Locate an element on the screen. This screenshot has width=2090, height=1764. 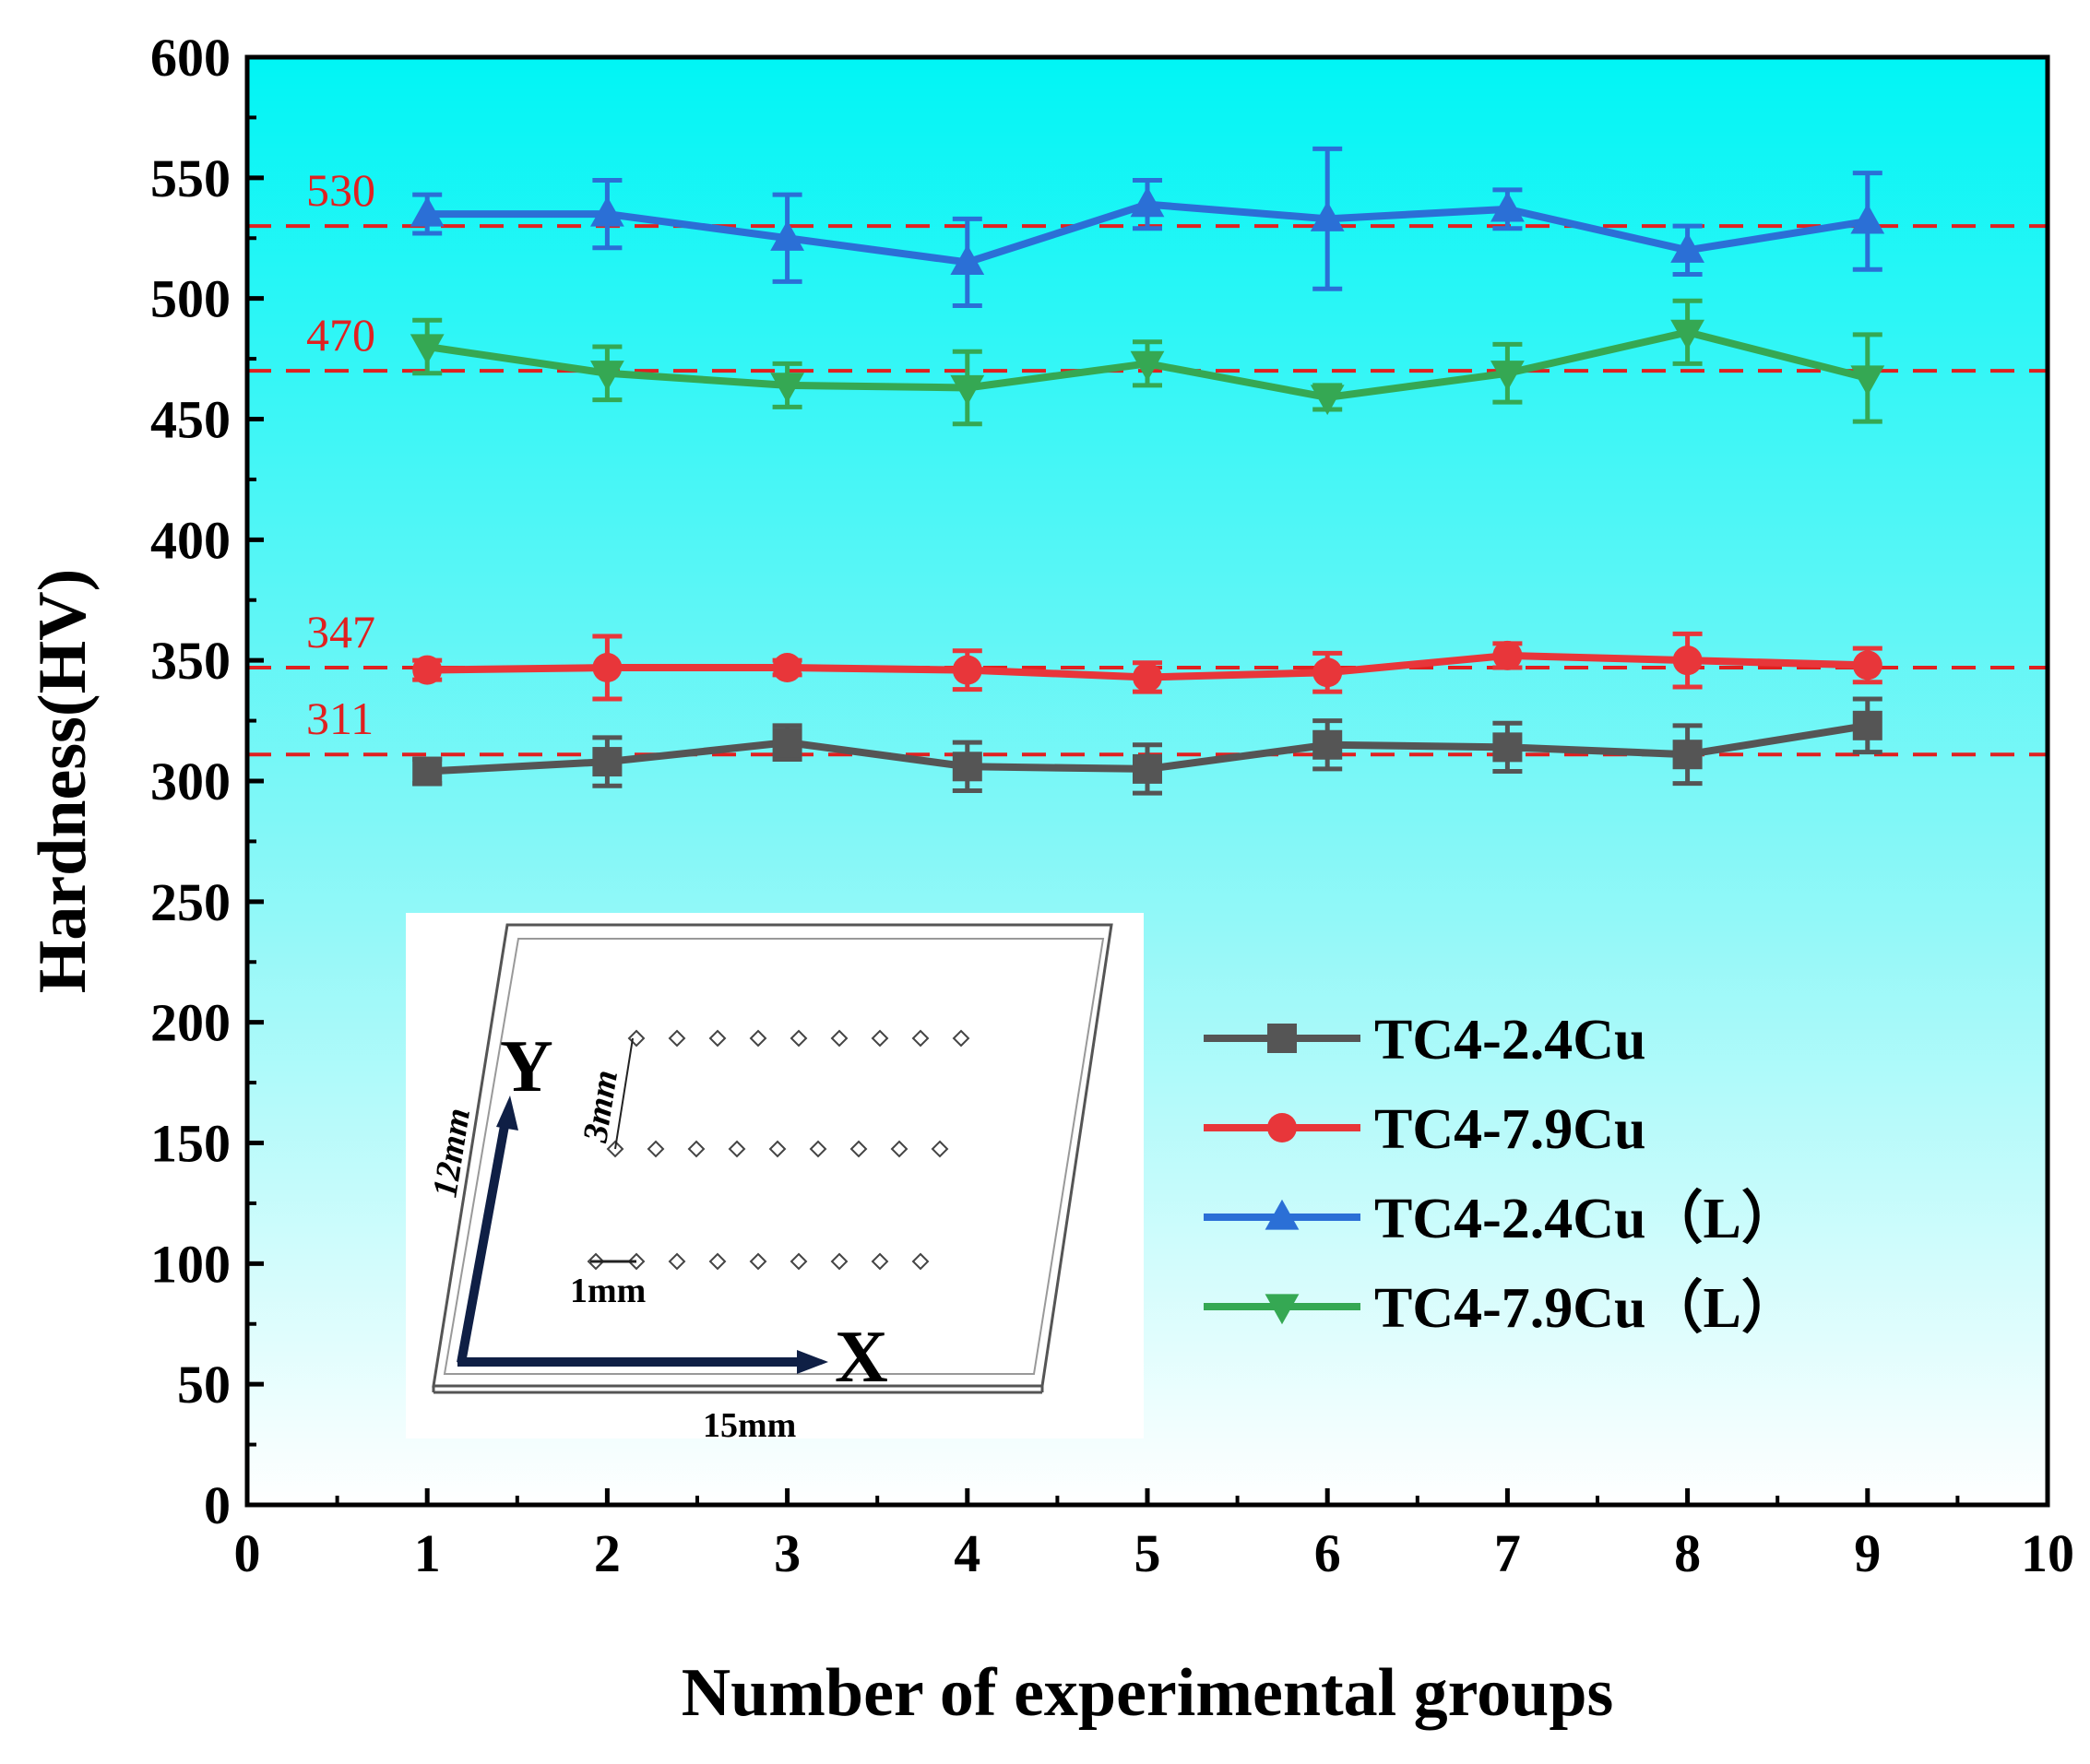
x-tick-label: 10 is located at coordinates (2048, 1553).